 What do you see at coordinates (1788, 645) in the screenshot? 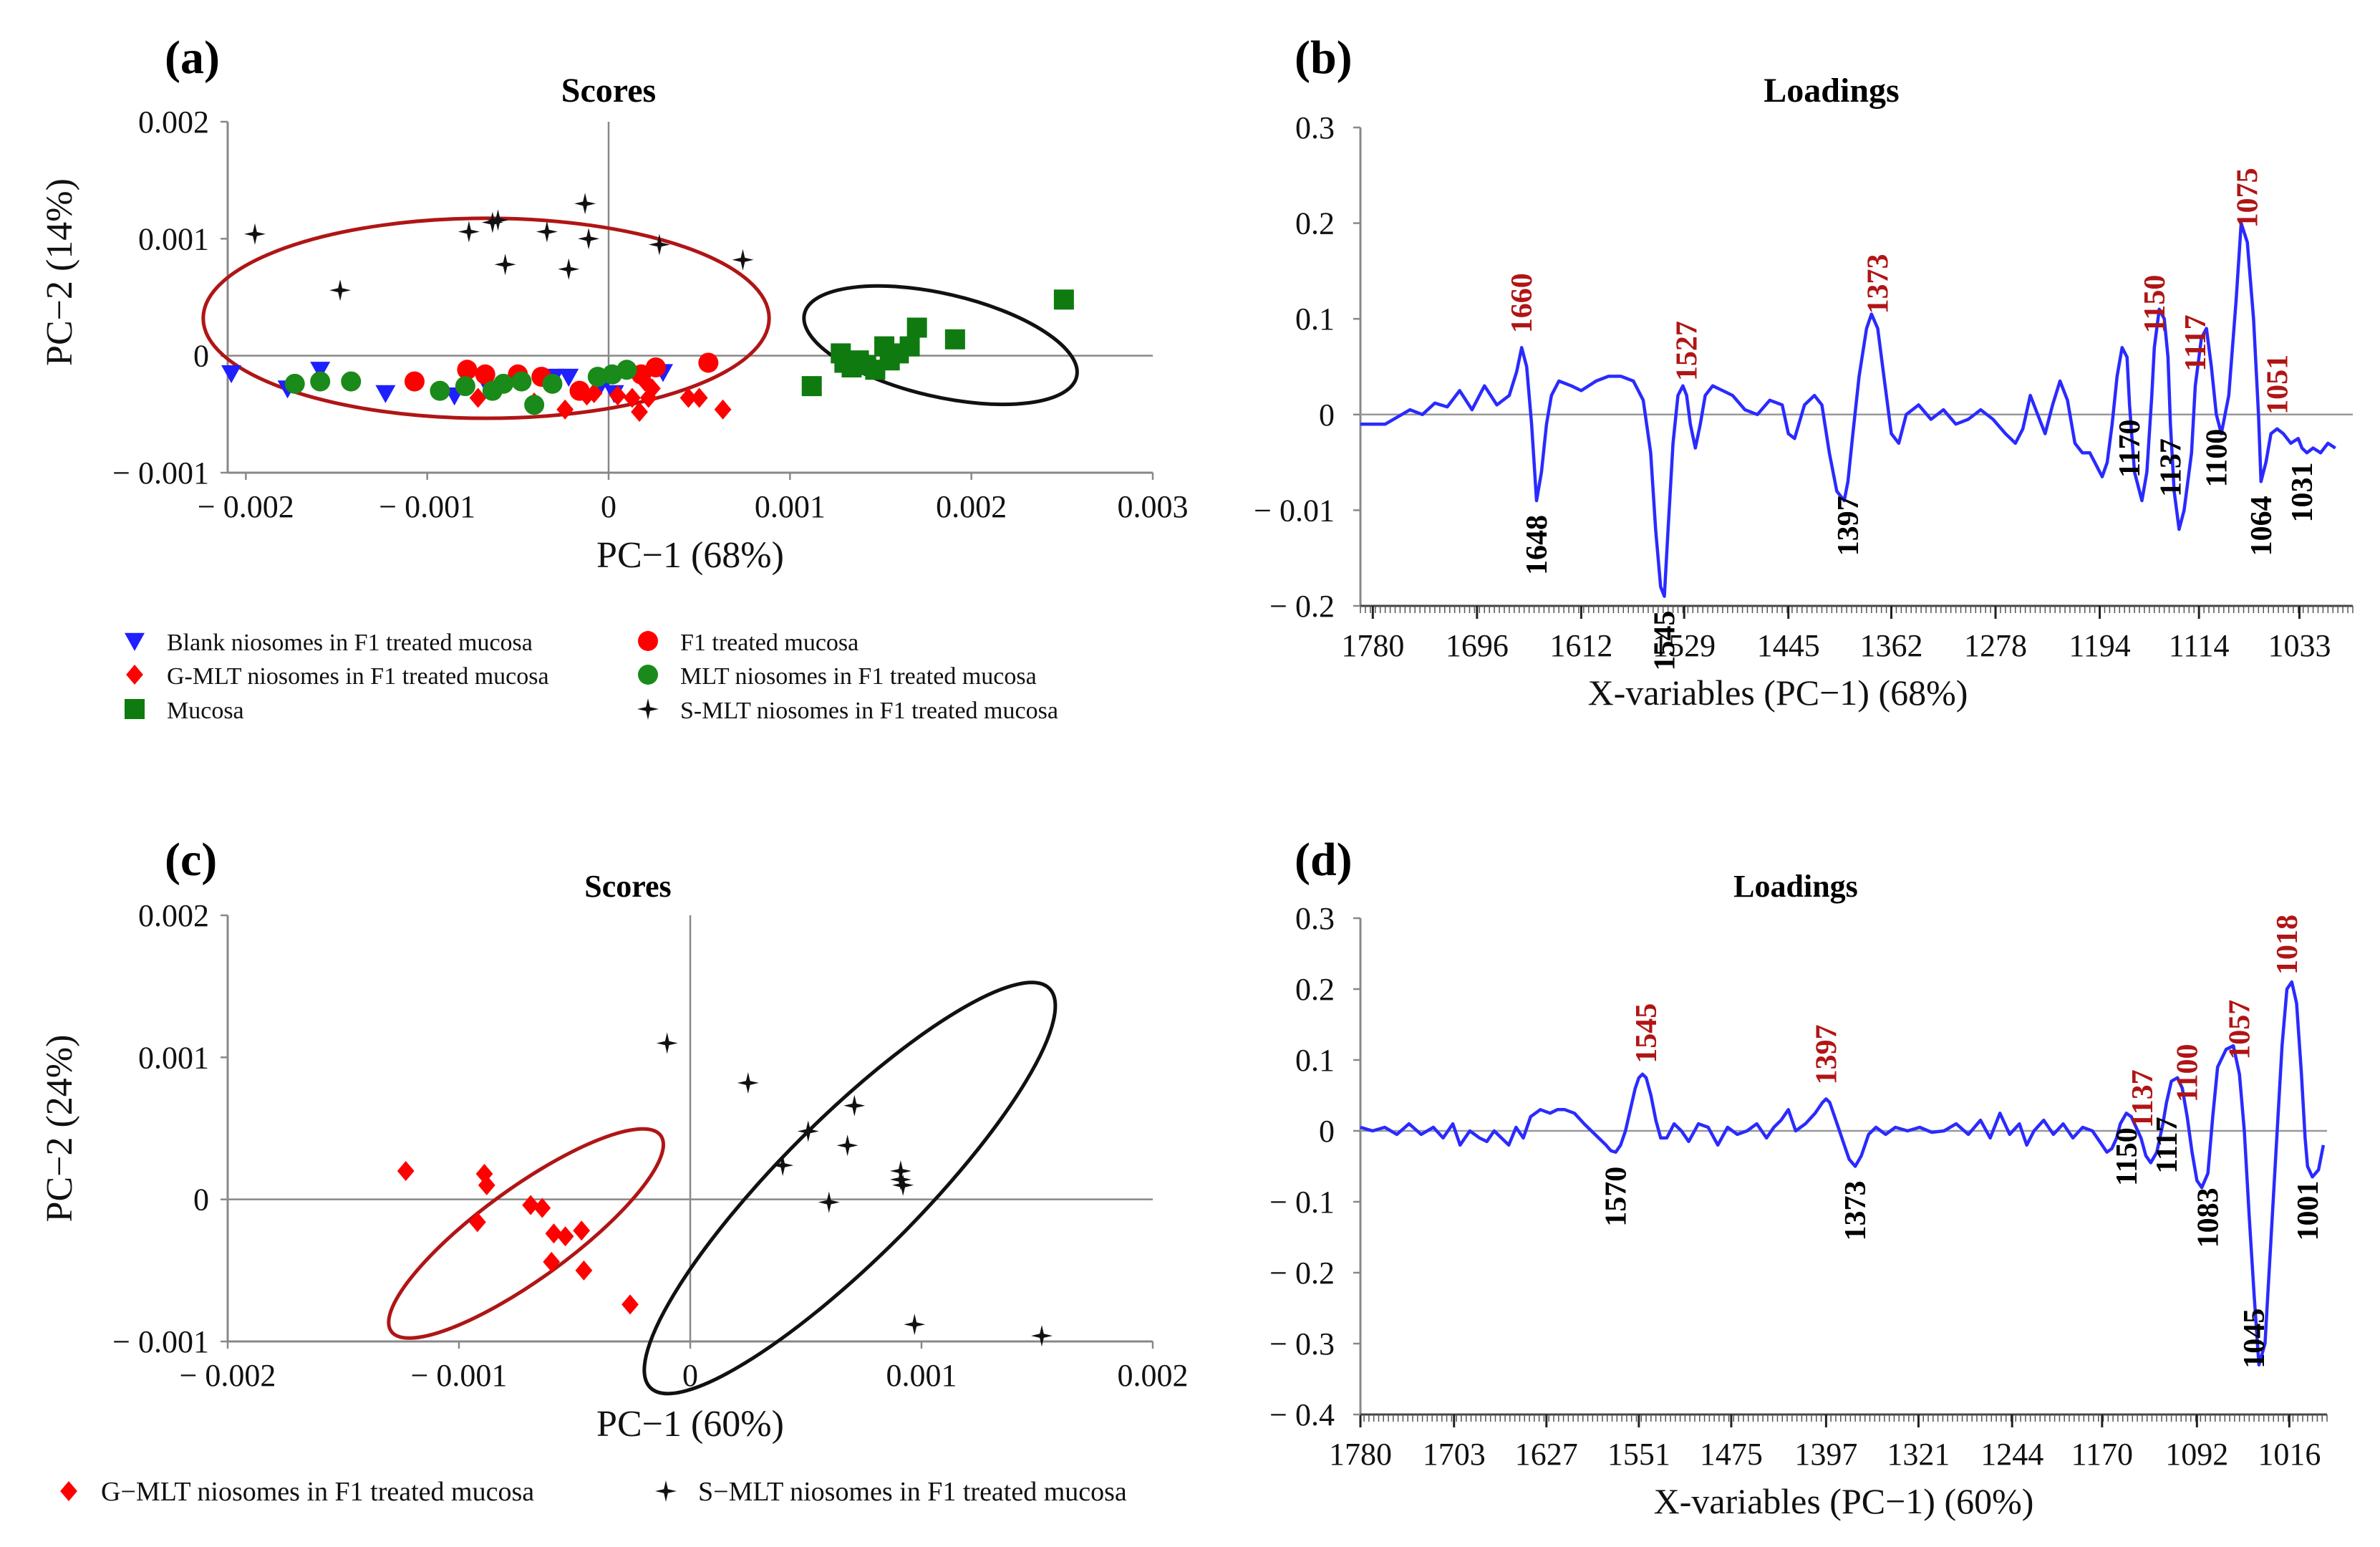
I see `x-tick-label: 1445` at bounding box center [1788, 645].